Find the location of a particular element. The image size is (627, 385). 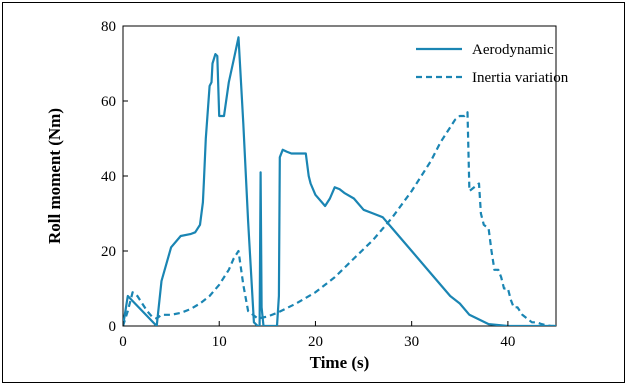

x-tick-label: 40 is located at coordinates (507, 342).